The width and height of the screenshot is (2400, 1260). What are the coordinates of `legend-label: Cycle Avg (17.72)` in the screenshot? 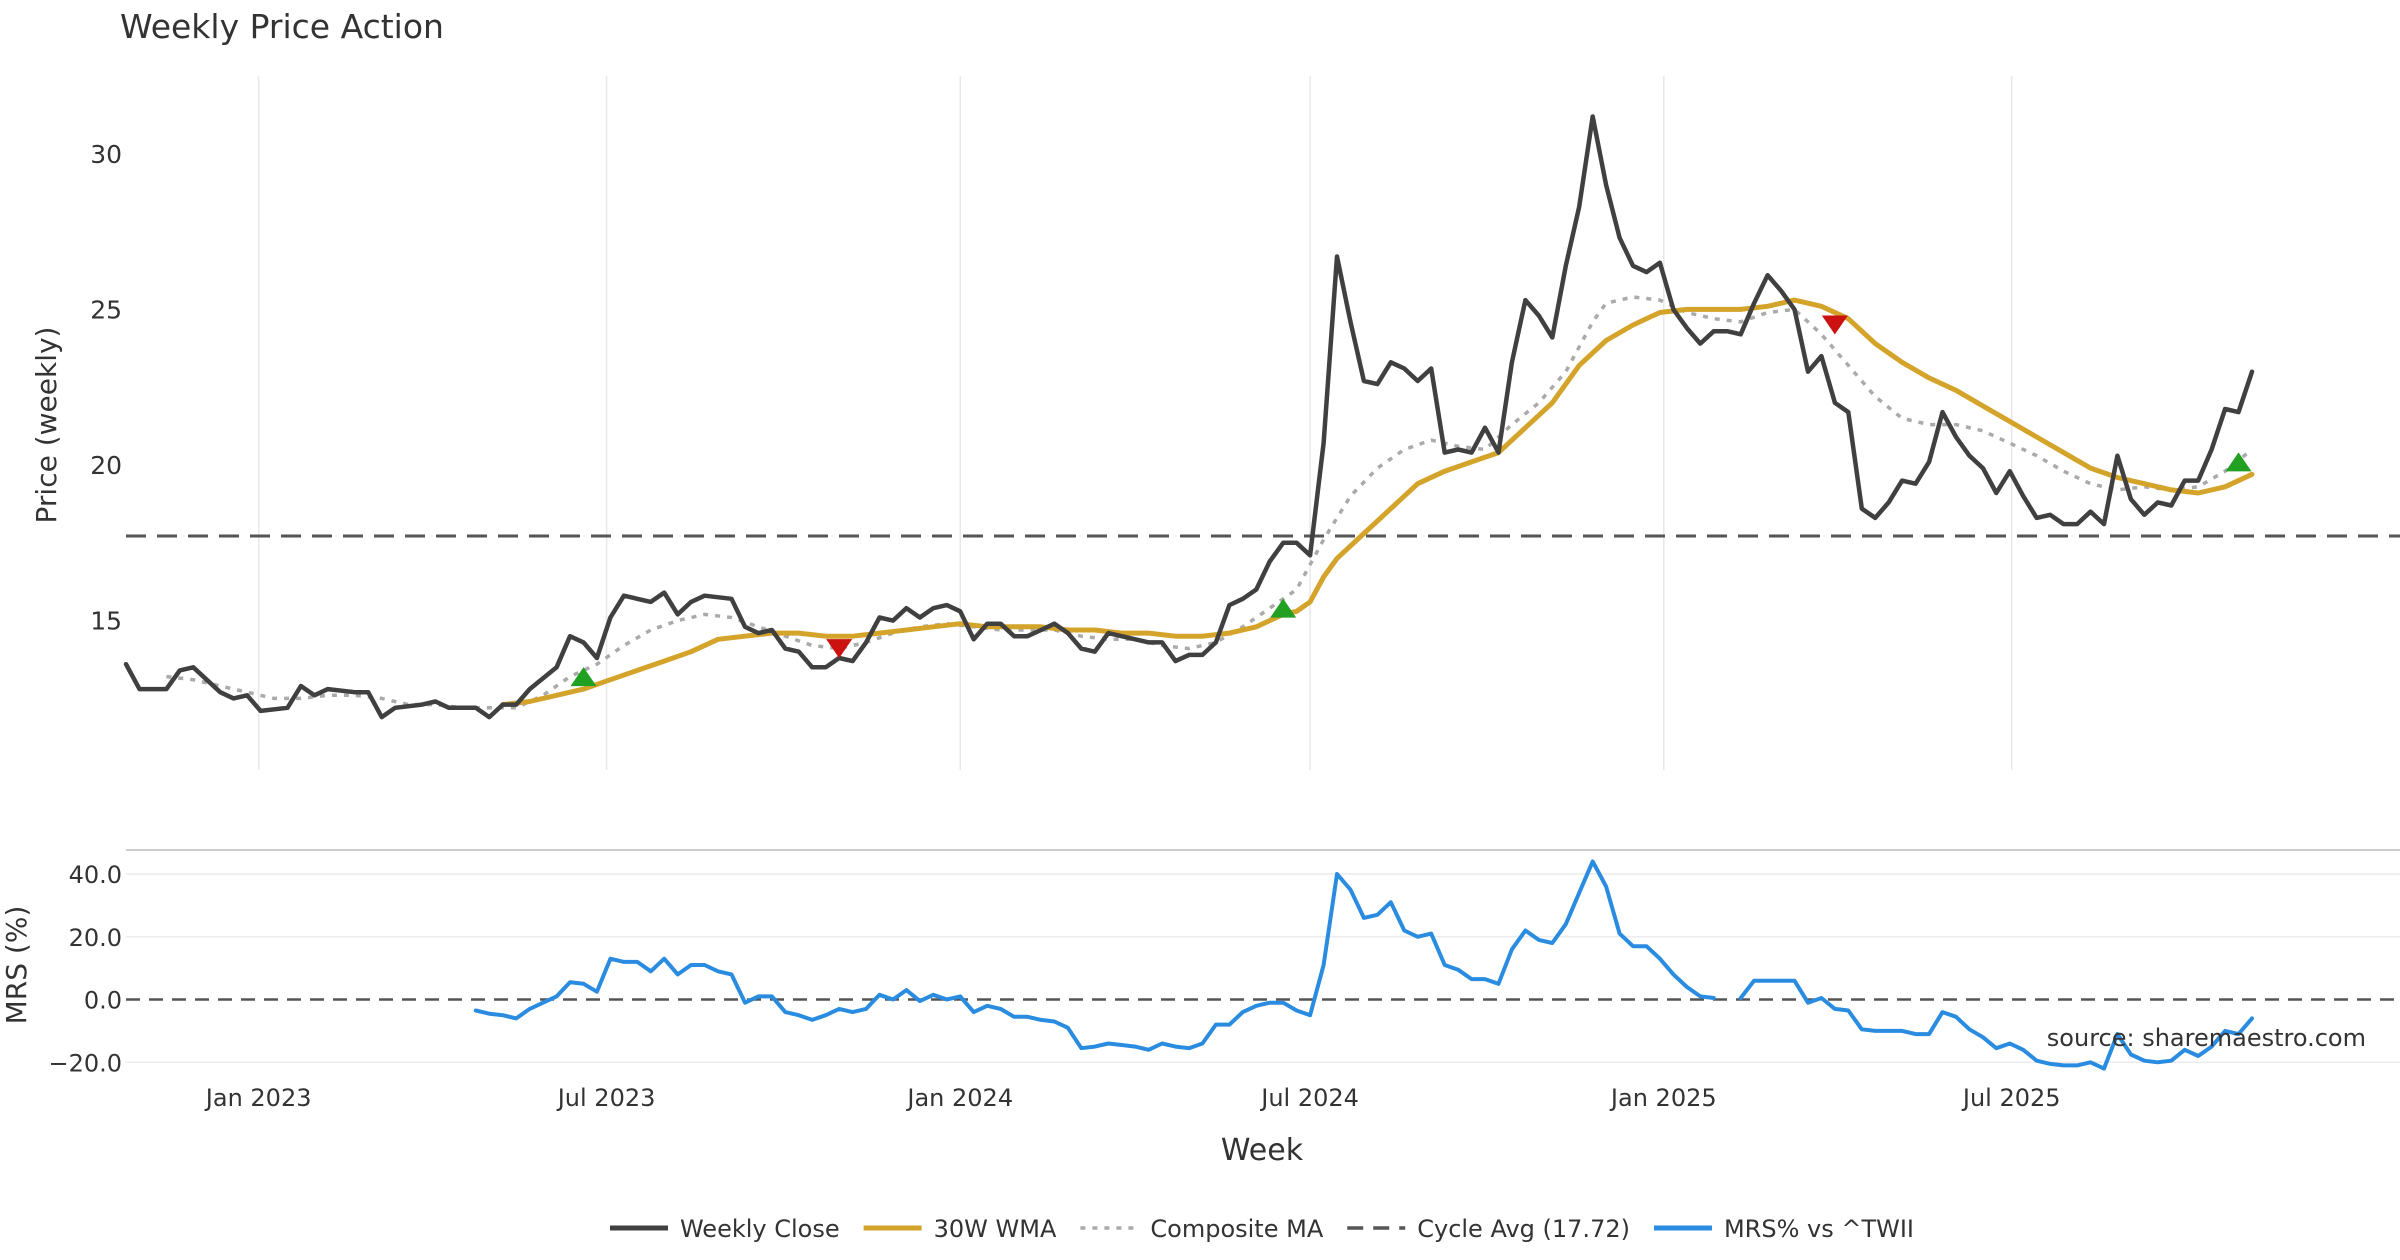 It's located at (1523, 1229).